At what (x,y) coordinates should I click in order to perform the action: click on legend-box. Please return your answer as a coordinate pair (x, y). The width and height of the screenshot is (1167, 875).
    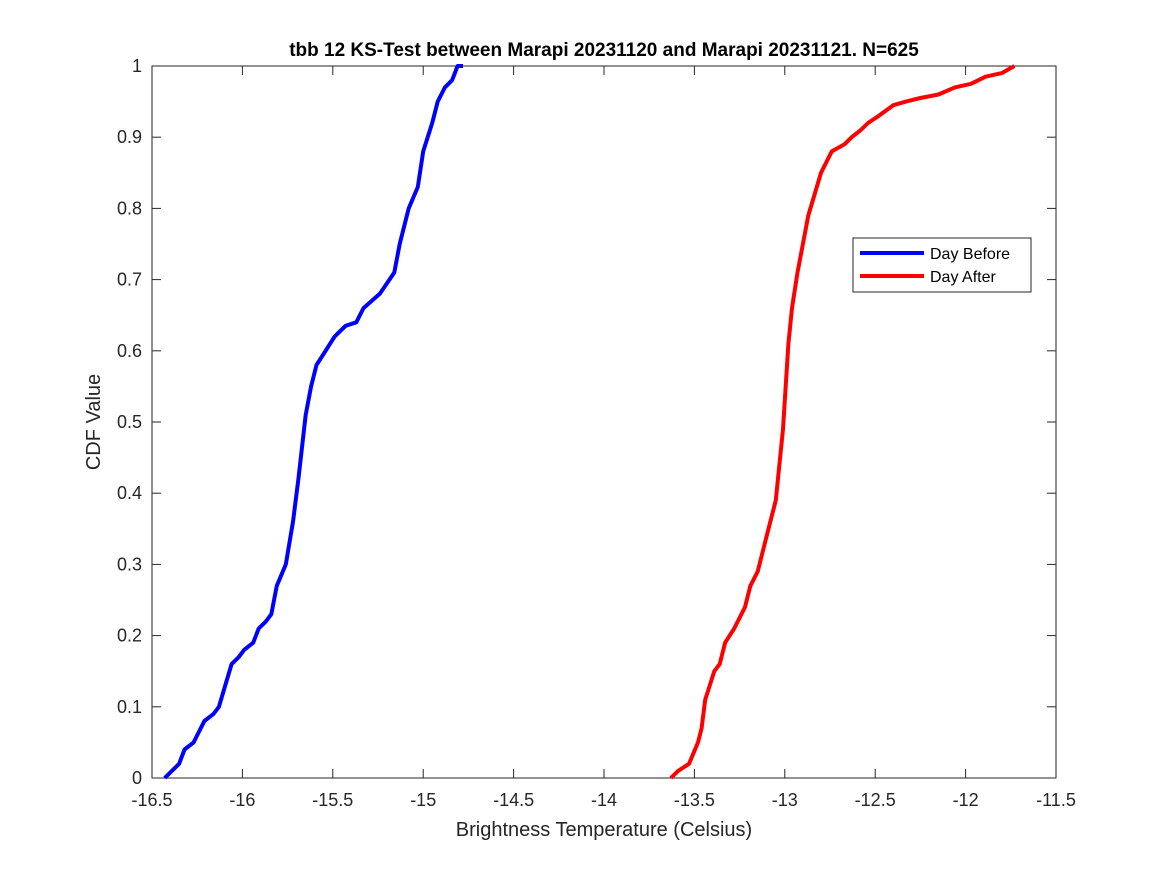
    Looking at the image, I should click on (942, 265).